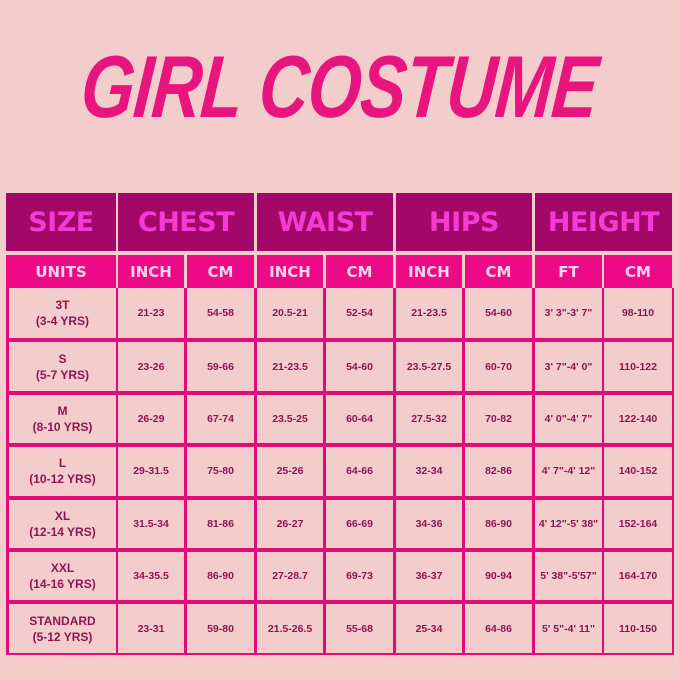 The image size is (679, 679). Describe the element at coordinates (325, 222) in the screenshot. I see `group-header-waist: WAIST` at that location.